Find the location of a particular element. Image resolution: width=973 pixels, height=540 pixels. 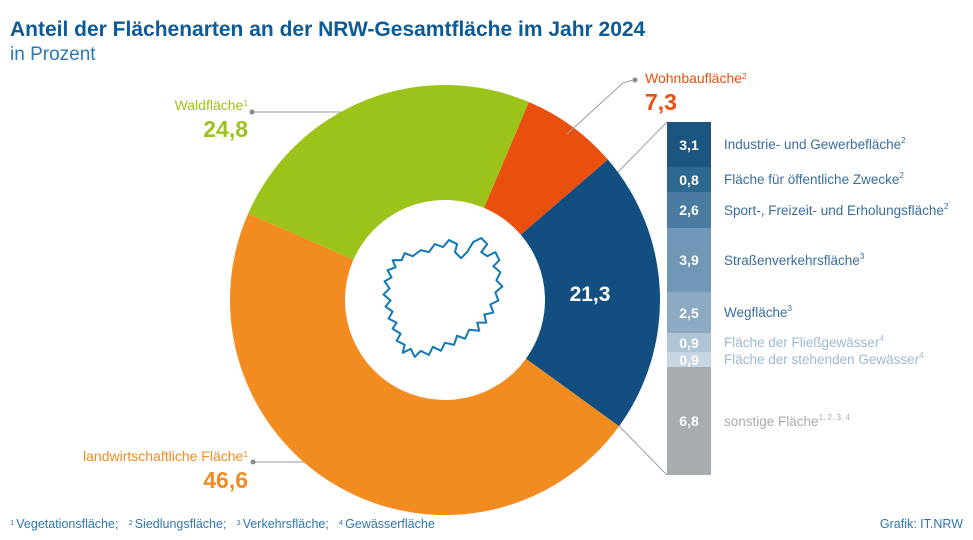

breakdown-row-label: Fläche der stehenden Gewässer 4 is located at coordinates (824, 359).